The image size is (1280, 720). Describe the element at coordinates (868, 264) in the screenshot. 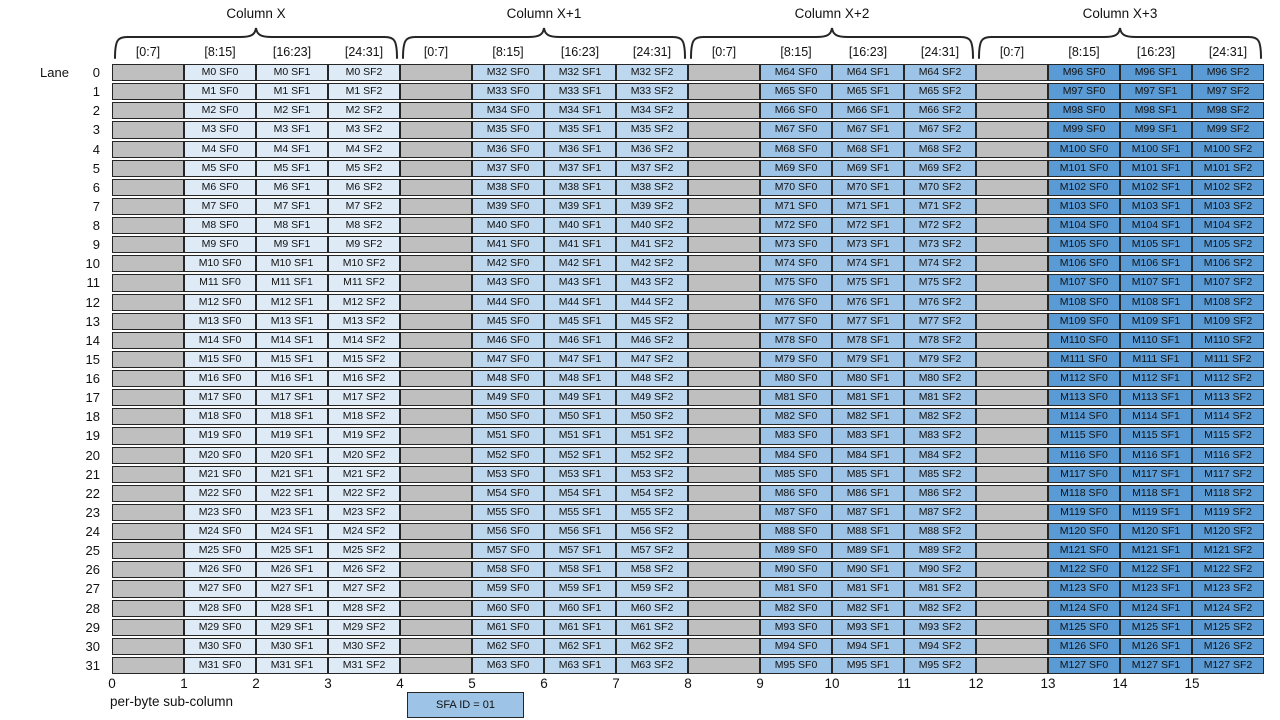

I see `grid-cell: M74 SF1` at that location.